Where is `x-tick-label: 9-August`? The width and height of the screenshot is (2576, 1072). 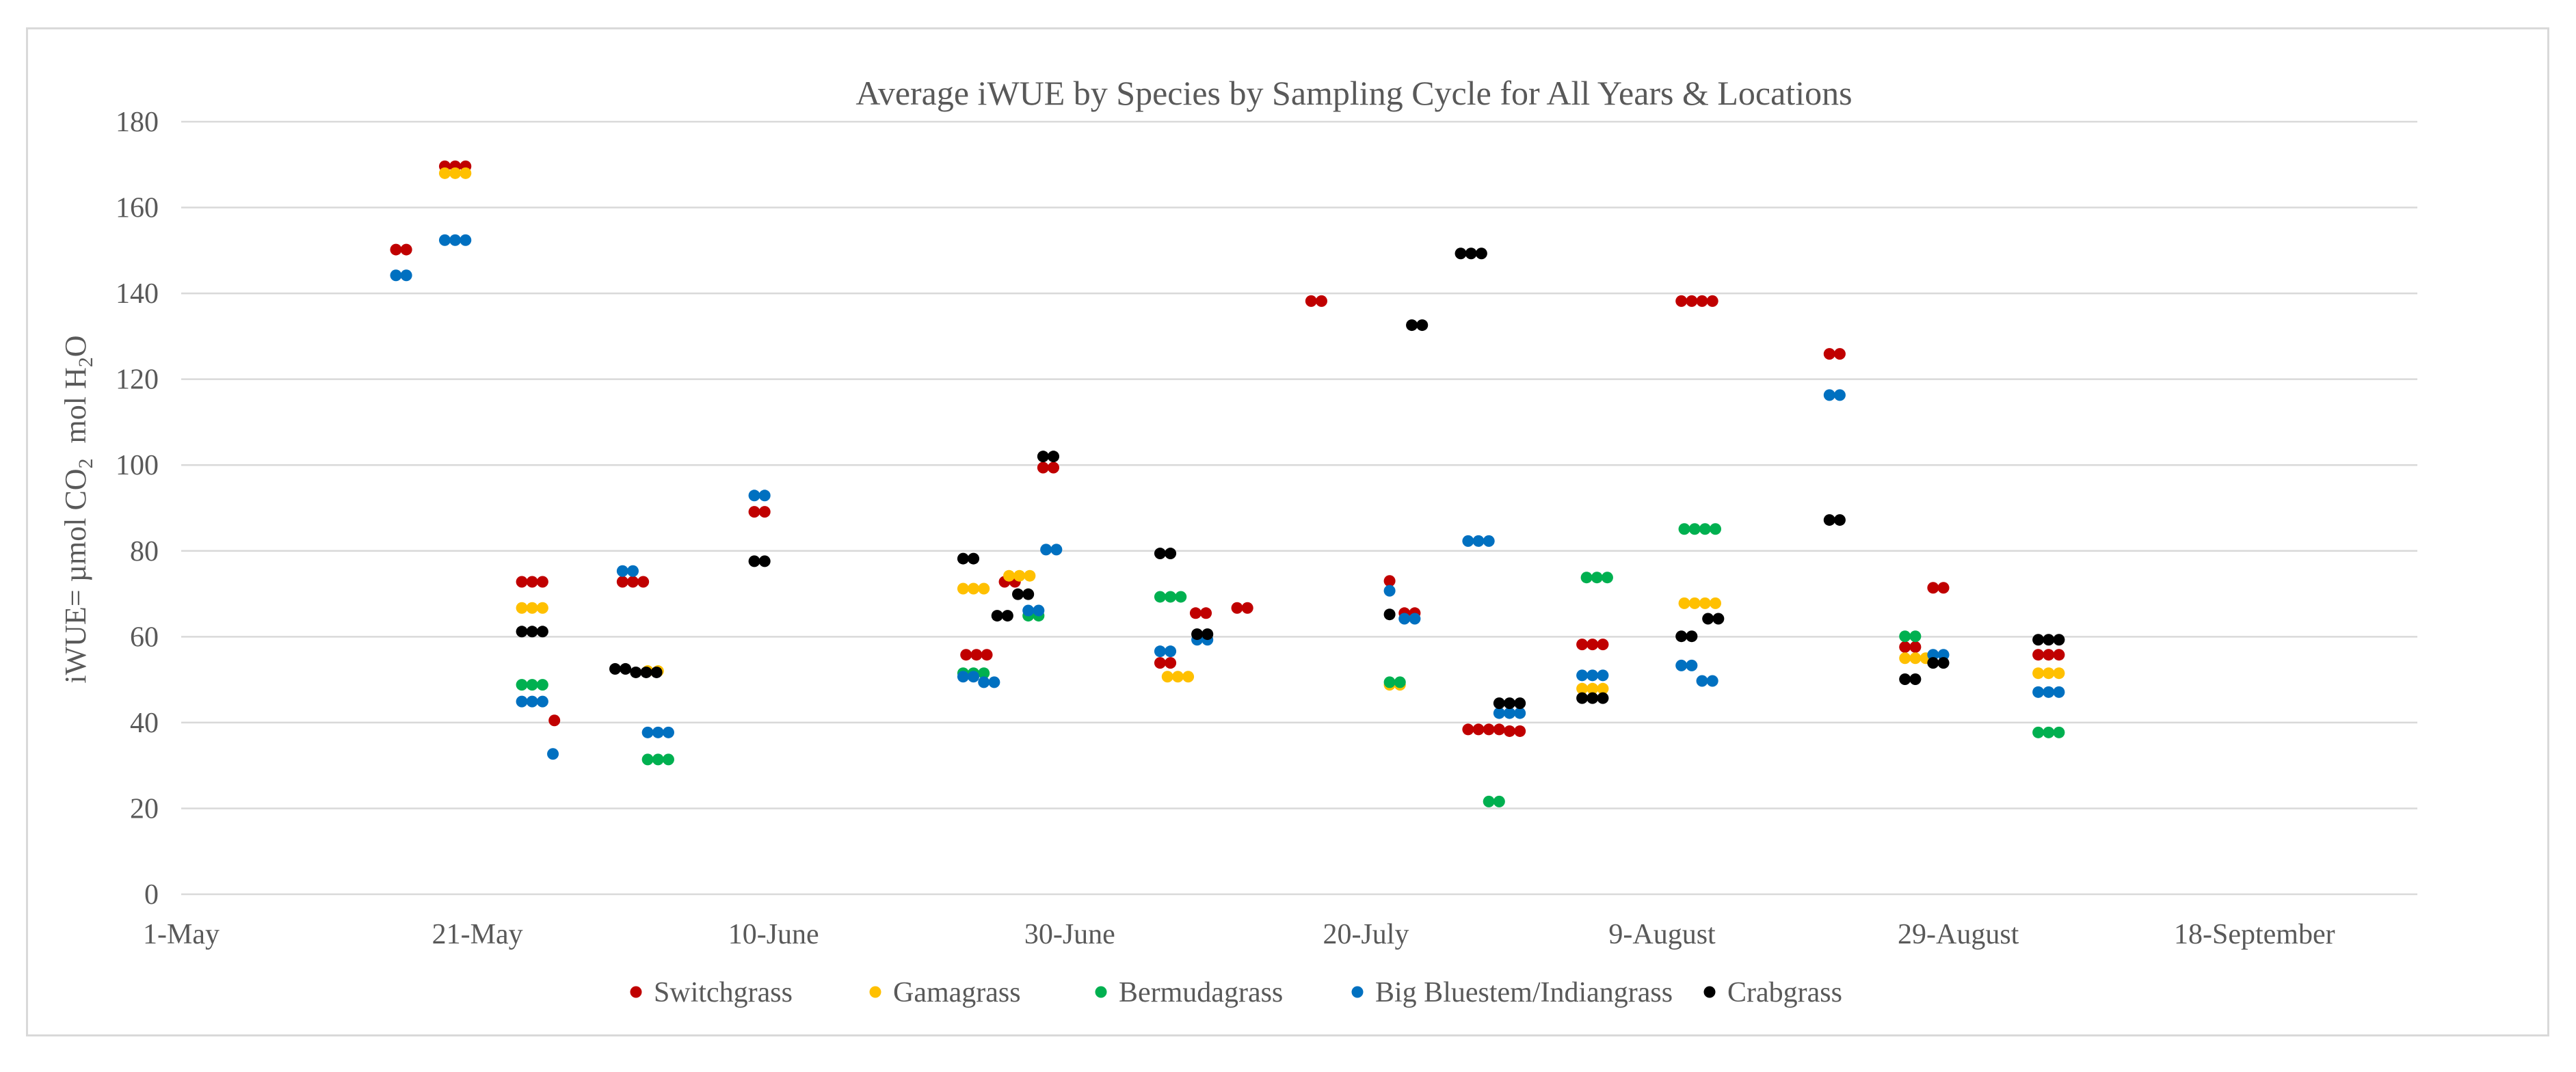 x-tick-label: 9-August is located at coordinates (1662, 934).